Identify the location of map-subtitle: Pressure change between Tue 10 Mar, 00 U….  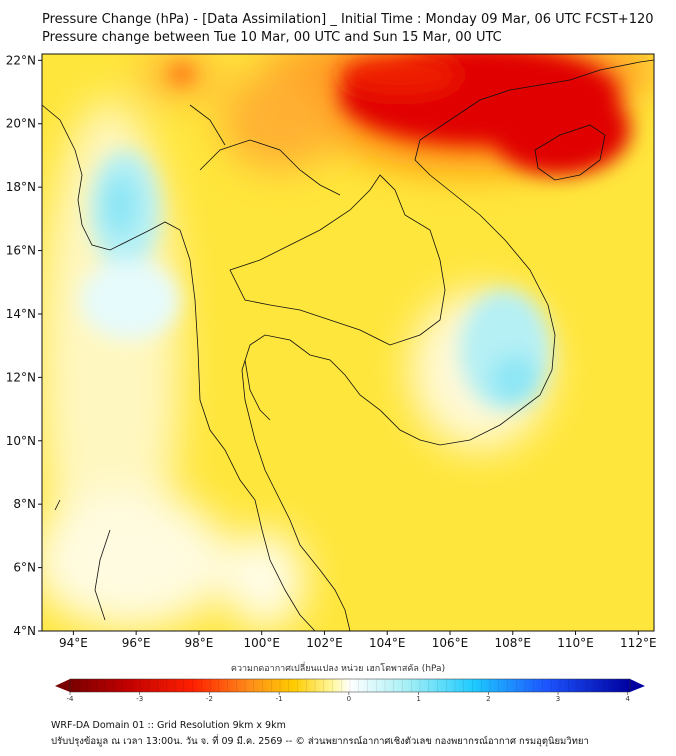
(272, 37).